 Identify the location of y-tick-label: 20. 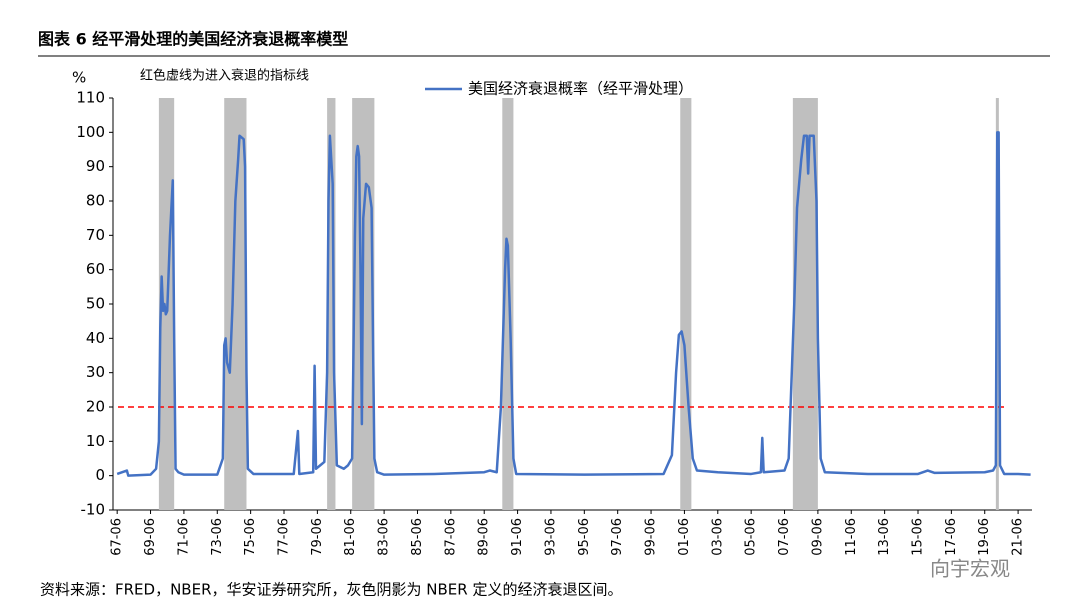
(95, 407).